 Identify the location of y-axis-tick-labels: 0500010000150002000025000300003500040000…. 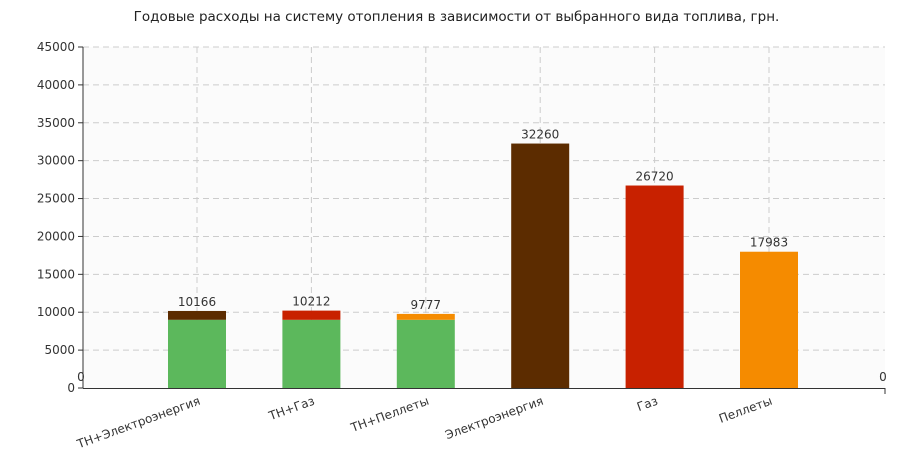
(60, 217).